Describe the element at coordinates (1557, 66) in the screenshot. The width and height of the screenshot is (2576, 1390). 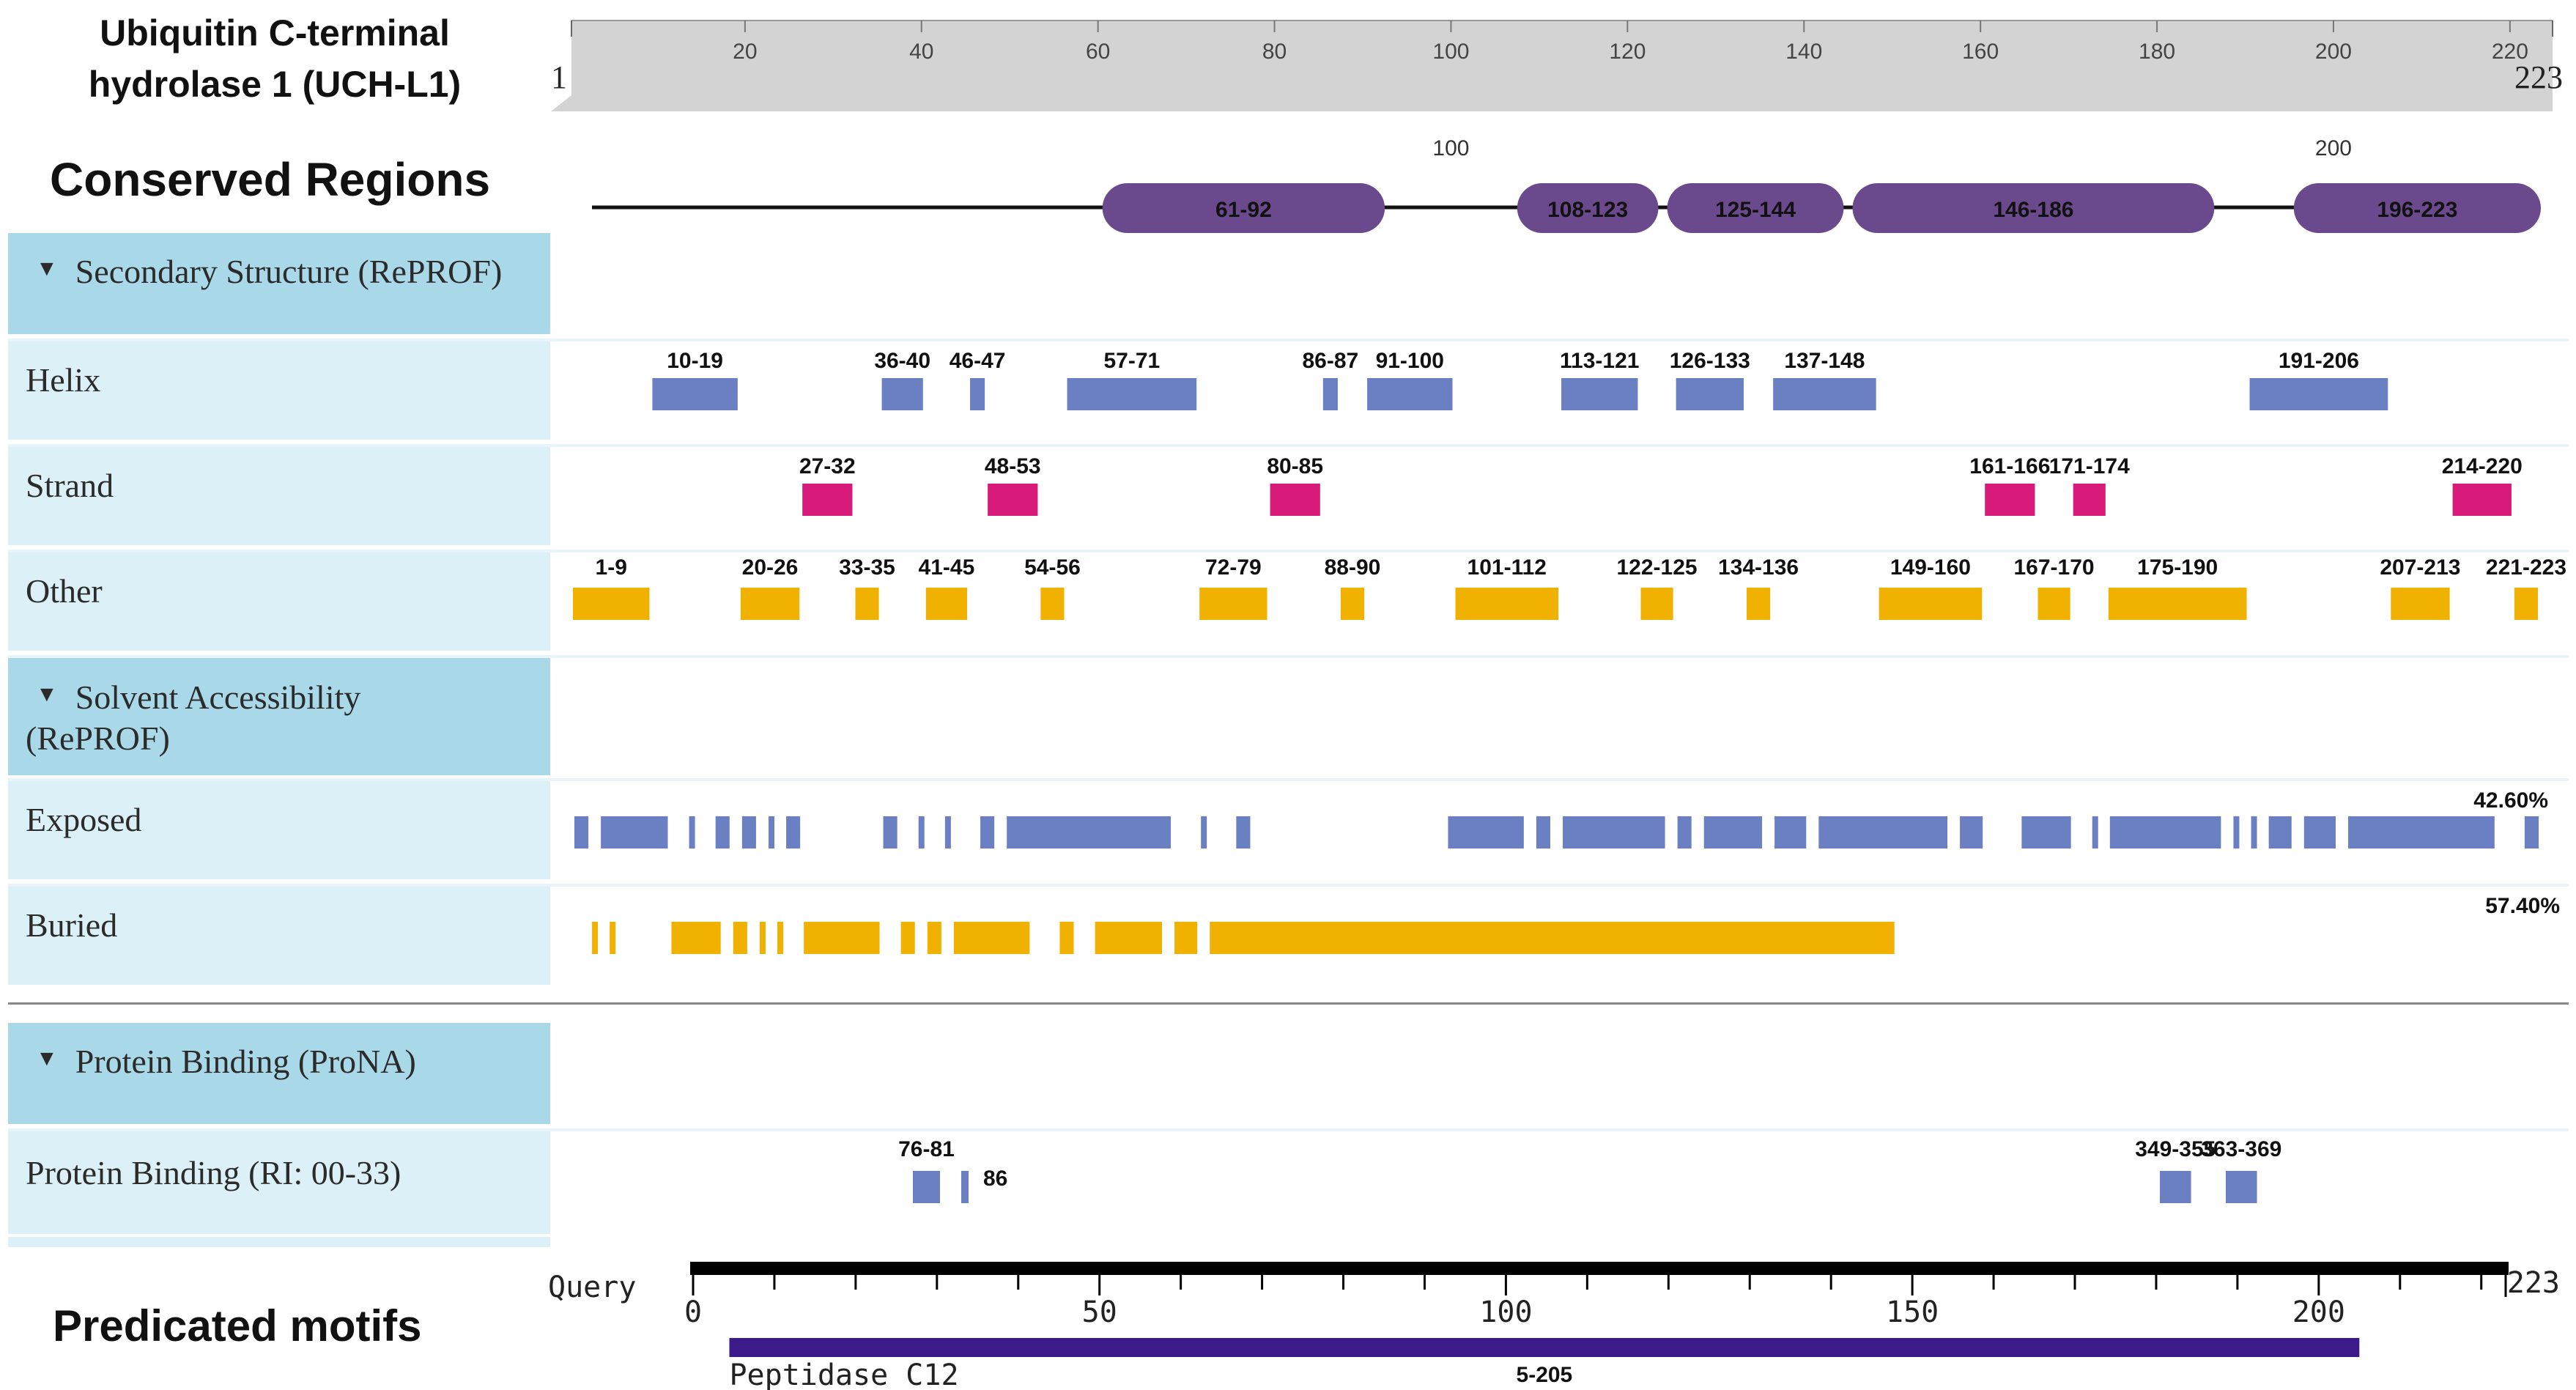
I see `ruler-band` at that location.